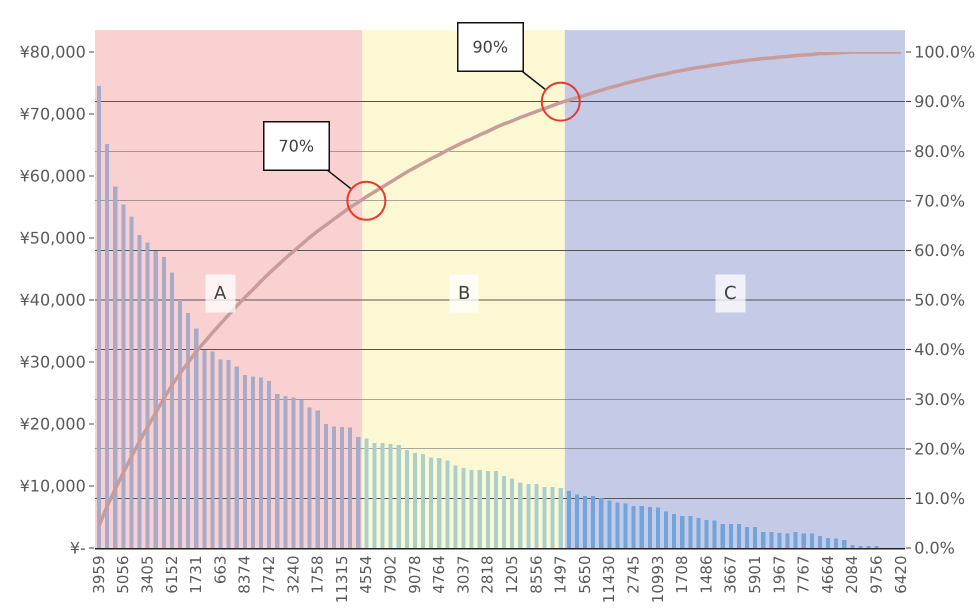  I want to click on y2-tick-label: 80.0%, so click(940, 151).